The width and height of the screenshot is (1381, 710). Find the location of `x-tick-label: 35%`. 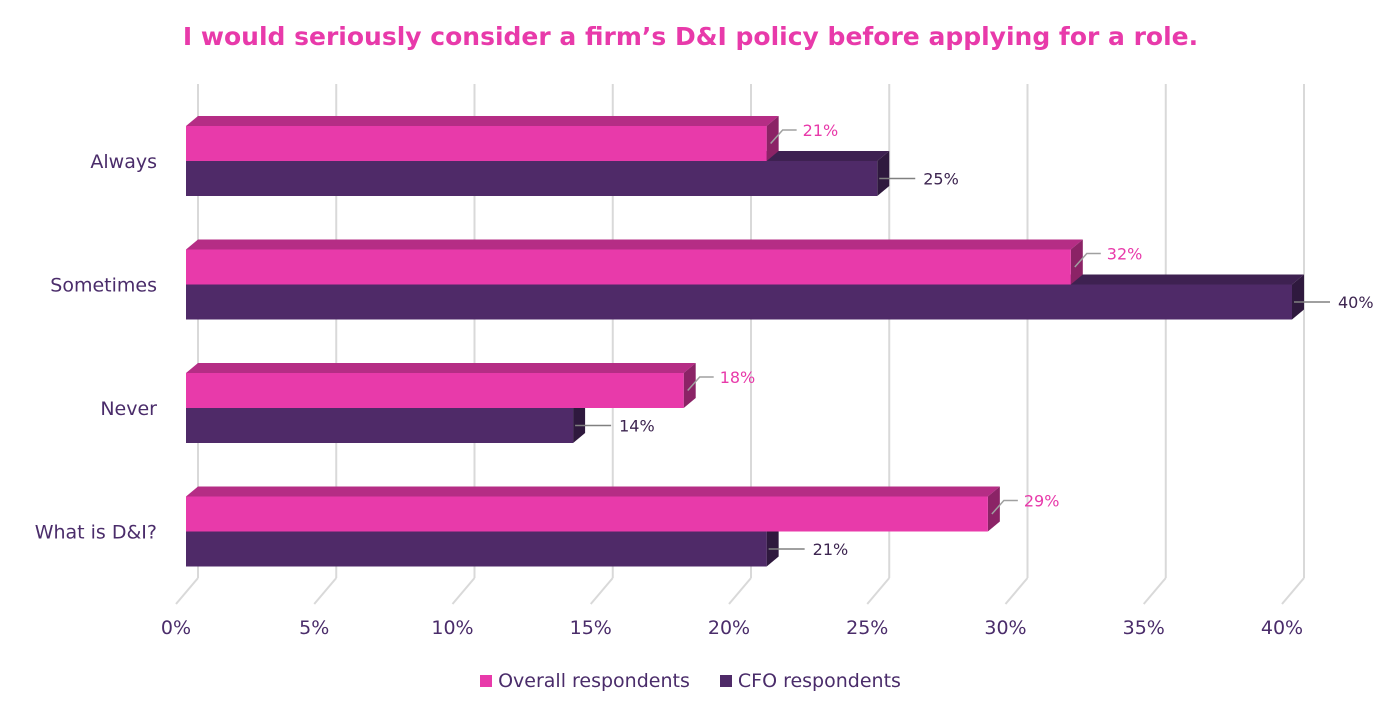

x-tick-label: 35% is located at coordinates (1144, 628).